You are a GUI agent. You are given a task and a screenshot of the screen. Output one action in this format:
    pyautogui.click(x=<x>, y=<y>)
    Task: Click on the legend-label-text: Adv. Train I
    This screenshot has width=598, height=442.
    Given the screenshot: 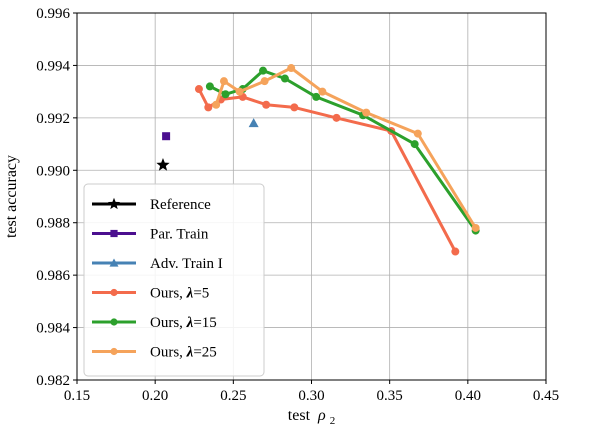 What is the action you would take?
    pyautogui.click(x=186, y=264)
    